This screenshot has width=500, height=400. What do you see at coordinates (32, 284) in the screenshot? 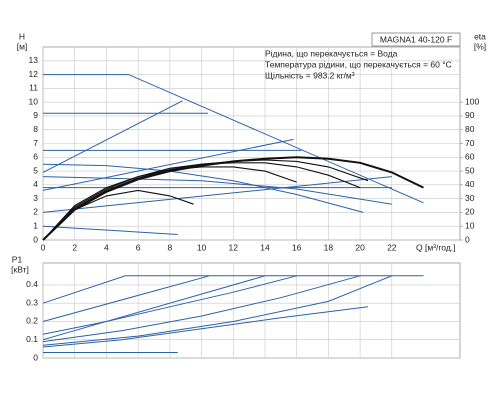
I see `y-tick-label: 0.4` at bounding box center [32, 284].